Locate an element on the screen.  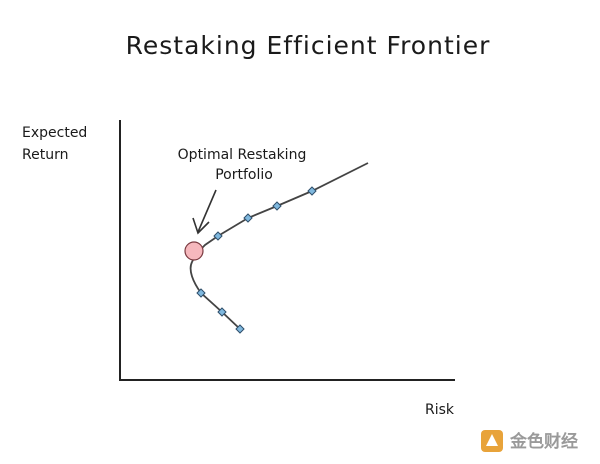
optimal-point is located at coordinates (194, 251).